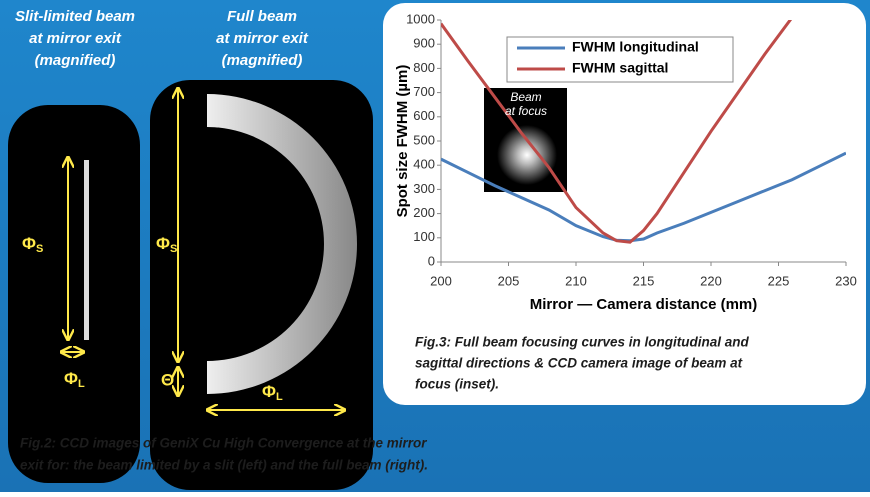 The image size is (870, 497). Describe the element at coordinates (509, 280) in the screenshot. I see `x-tick-label: 205` at that location.